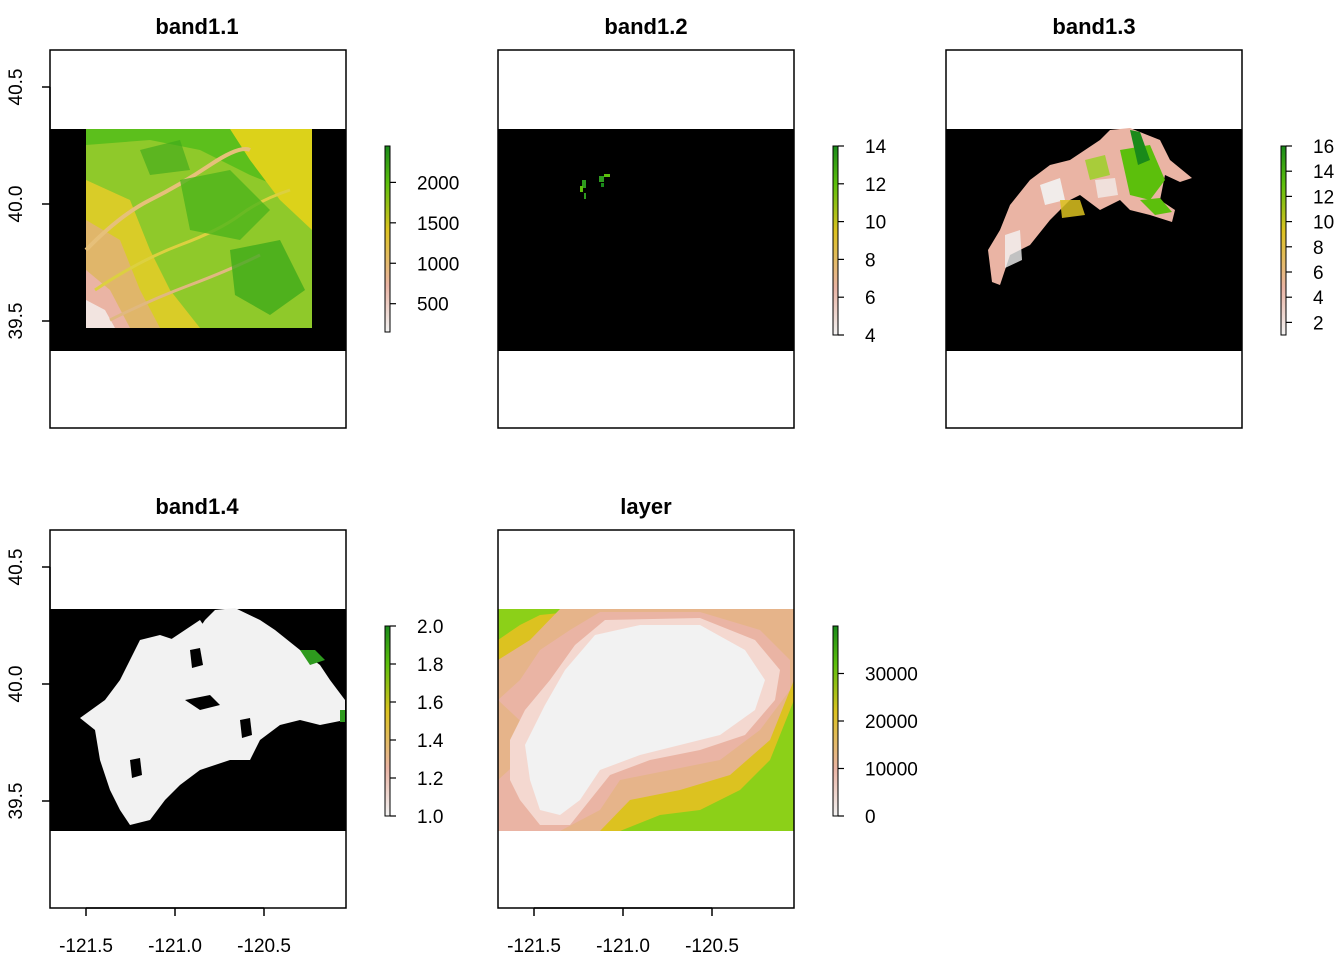 The image size is (1344, 960). I want to click on legend-tick-label: 2.0, so click(430, 627).